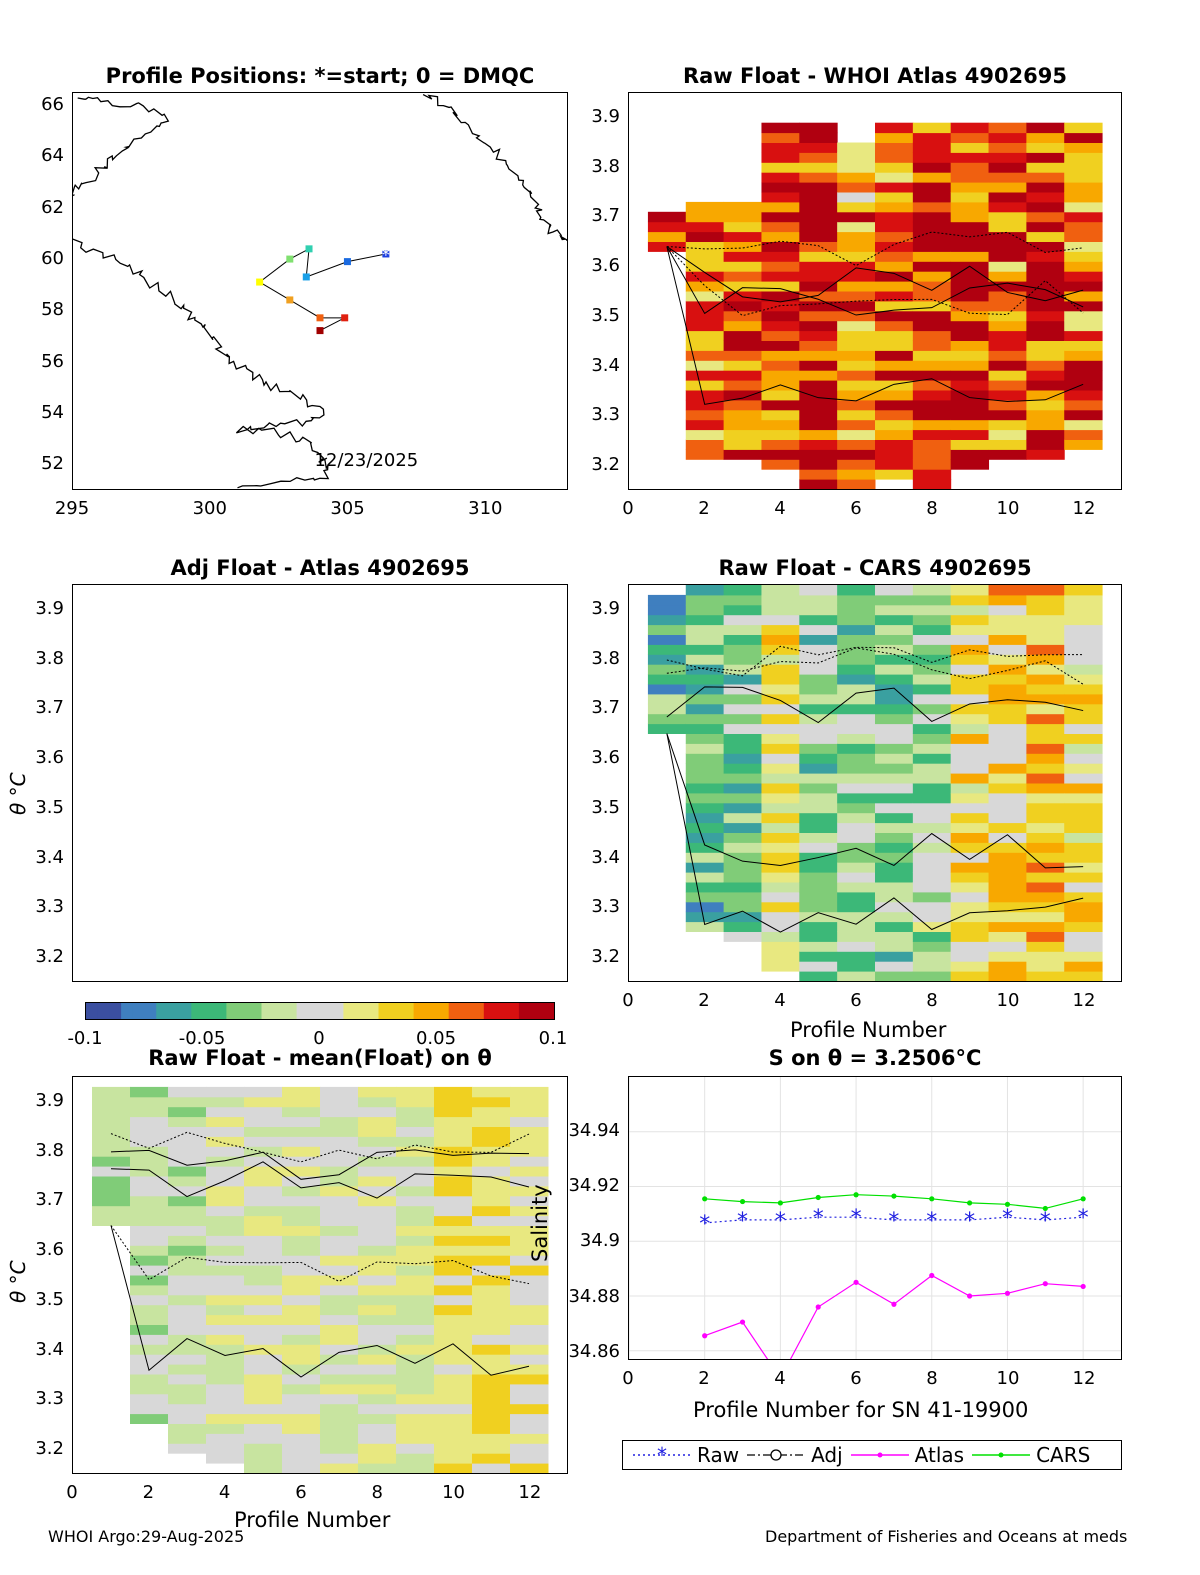 Image resolution: width=1200 pixels, height=1575 pixels. What do you see at coordinates (319, 1038) in the screenshot?
I see `colorbar-tick: 0` at bounding box center [319, 1038].